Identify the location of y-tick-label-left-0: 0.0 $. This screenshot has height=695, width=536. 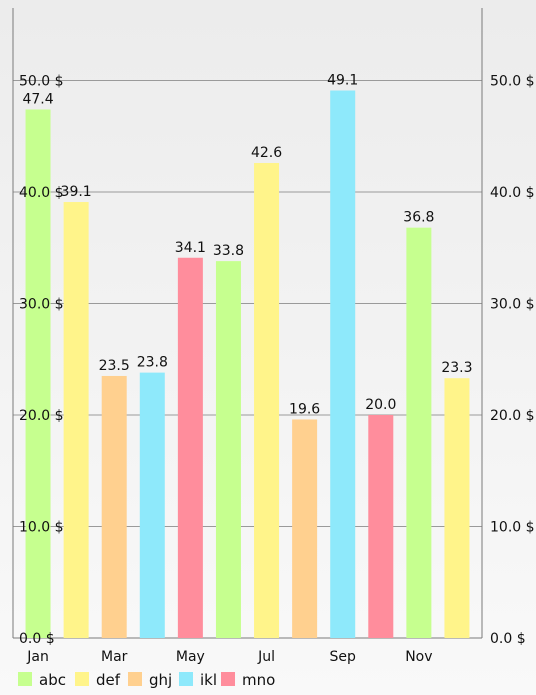
(37, 639).